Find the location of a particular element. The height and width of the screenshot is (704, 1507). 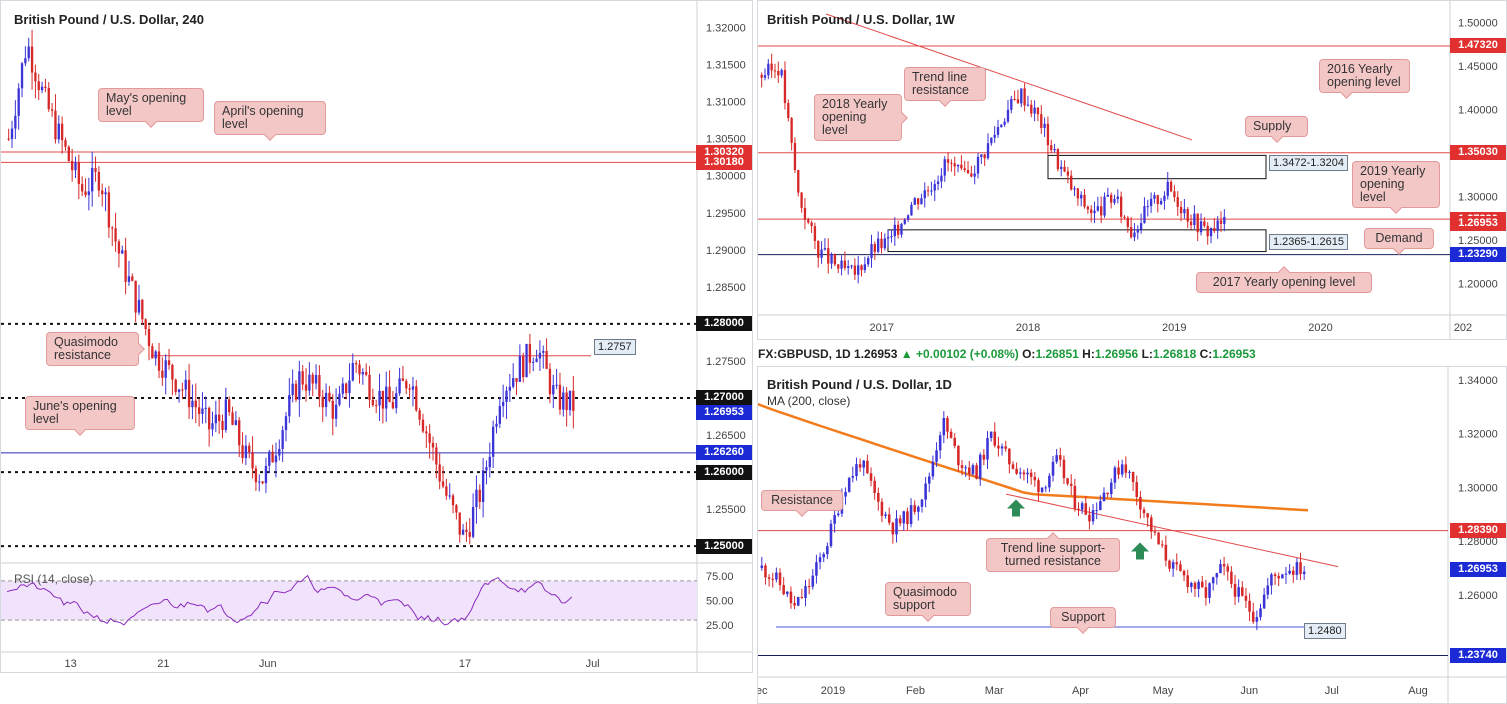

y-tick-label: 1.30500 is located at coordinates (726, 140).